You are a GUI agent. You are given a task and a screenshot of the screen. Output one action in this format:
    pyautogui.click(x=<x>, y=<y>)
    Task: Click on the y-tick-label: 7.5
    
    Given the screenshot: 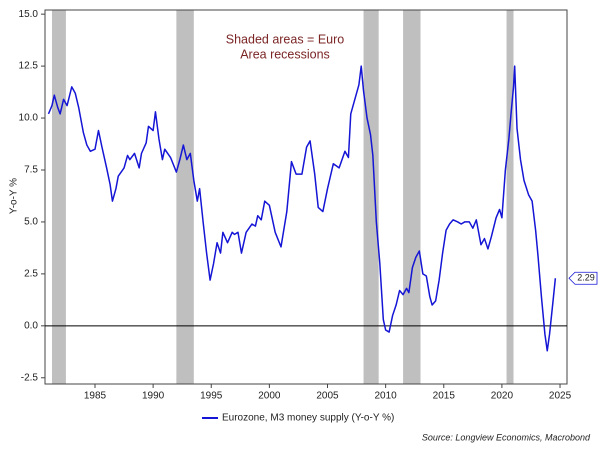 What is the action you would take?
    pyautogui.click(x=31, y=170)
    